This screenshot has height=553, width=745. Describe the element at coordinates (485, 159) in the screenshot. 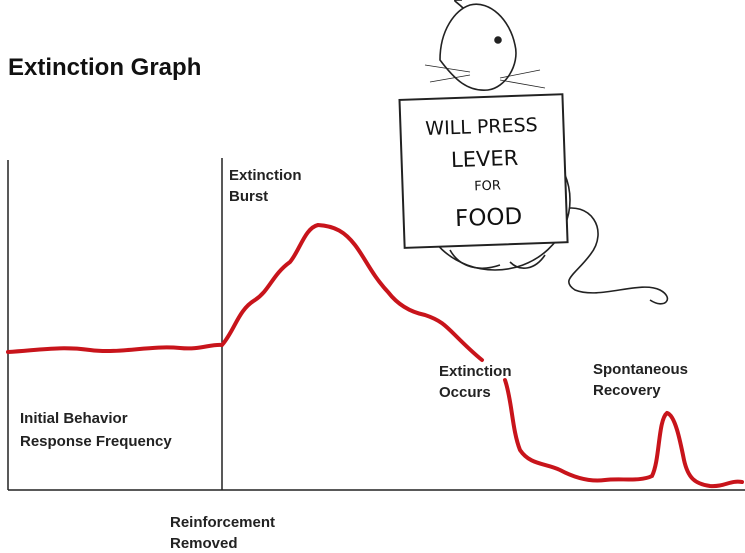

I see `sign-text: LEVER` at that location.